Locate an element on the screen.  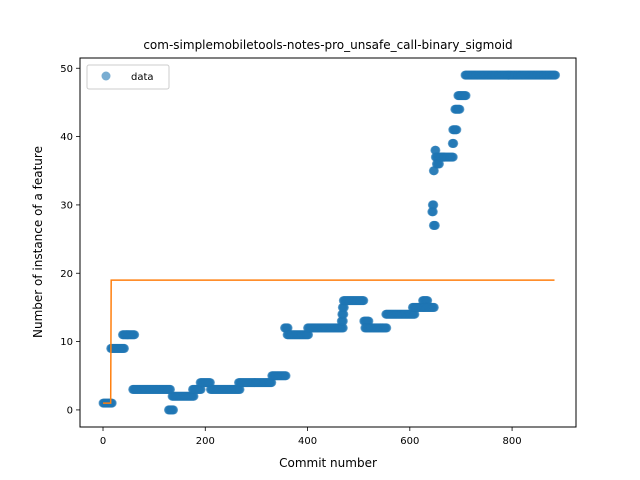
legend: data is located at coordinates (128, 77).